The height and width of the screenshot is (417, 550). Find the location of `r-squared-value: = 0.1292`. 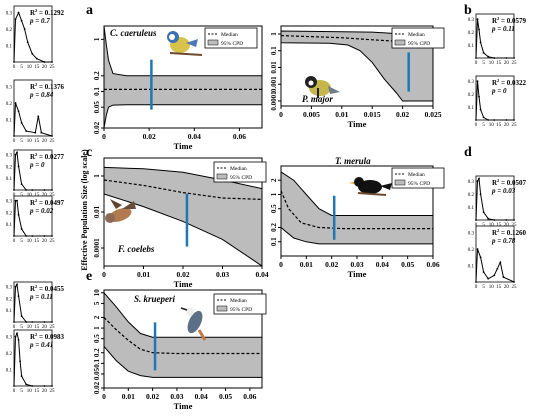

r-squared-value: = 0.1292 is located at coordinates (50, 13).